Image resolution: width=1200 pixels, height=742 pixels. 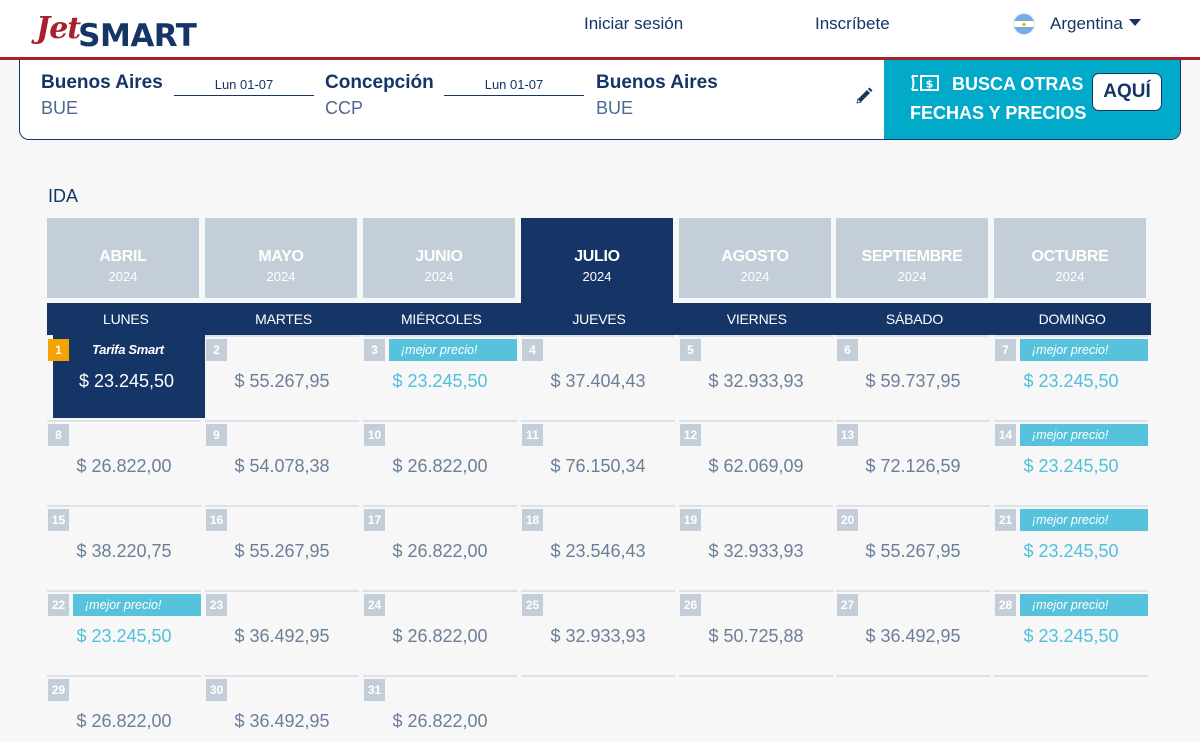 What do you see at coordinates (282, 708) in the screenshot?
I see `calendar-day-cell: 30 $ 36.492,95` at bounding box center [282, 708].